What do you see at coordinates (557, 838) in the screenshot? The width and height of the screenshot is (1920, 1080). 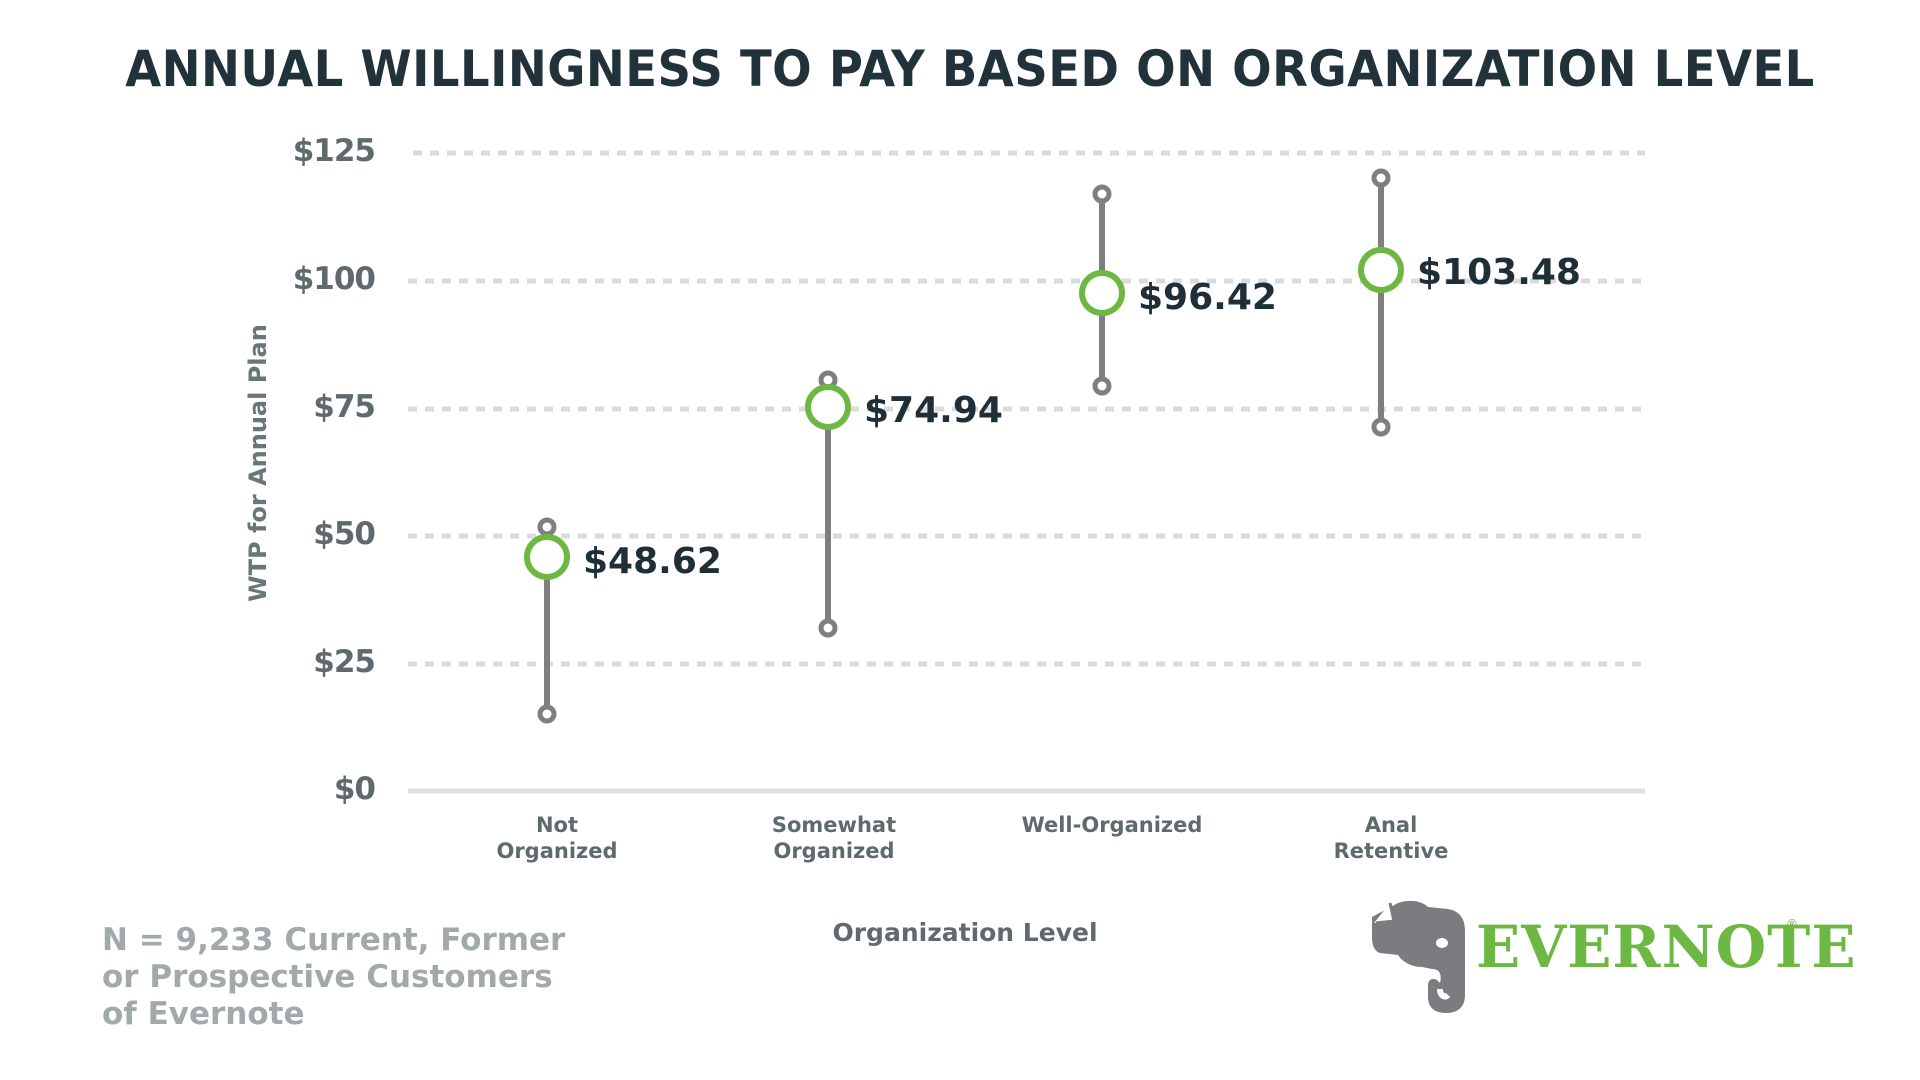 I see `x-tick-not-organized: Not Organized` at bounding box center [557, 838].